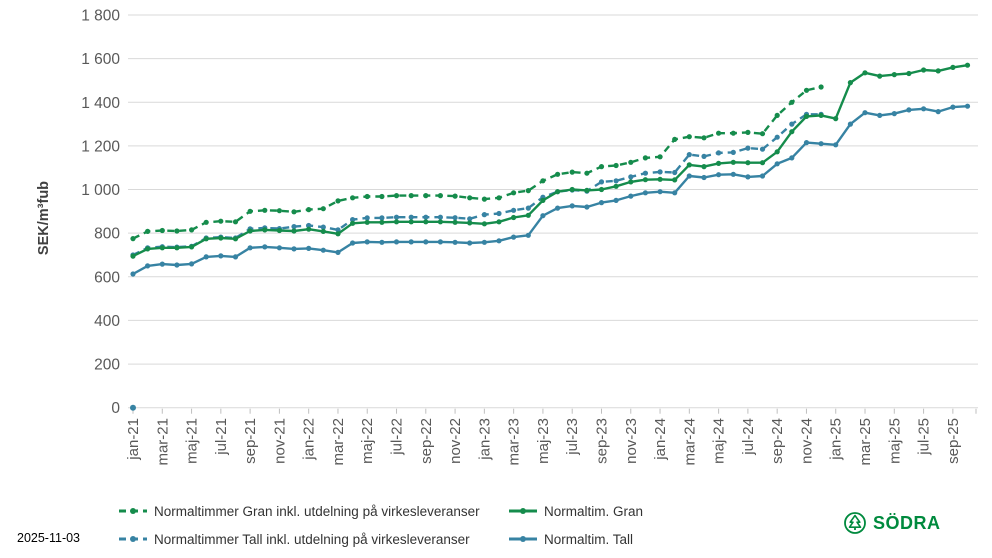 Image resolution: width=992 pixels, height=558 pixels. What do you see at coordinates (100, 146) in the screenshot?
I see `y-axis-tick-label: 1 200` at bounding box center [100, 146].